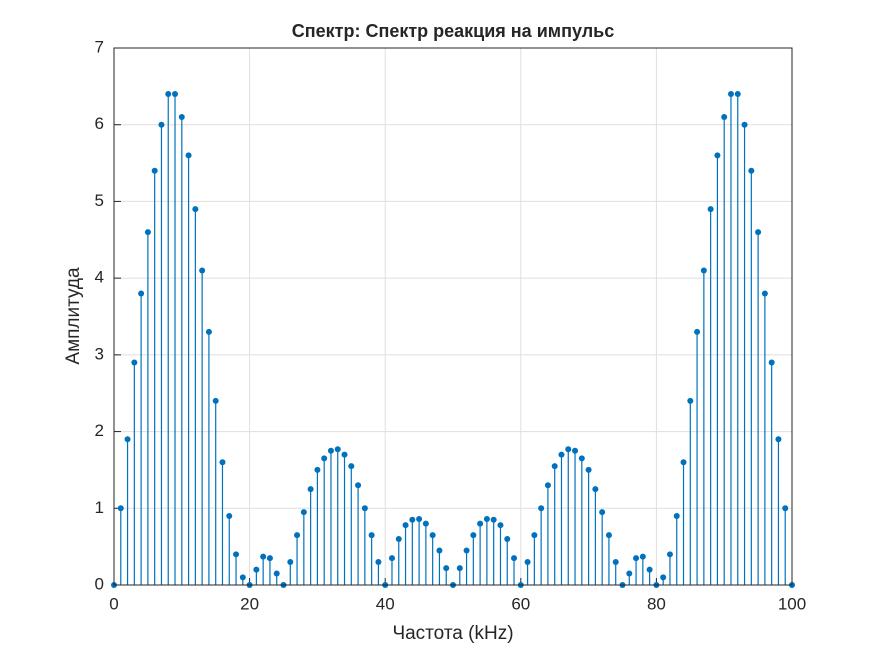 The image size is (875, 656). Describe the element at coordinates (453, 31) in the screenshot. I see `chart-title: Спектр: Спектр реакция на импульс` at that location.